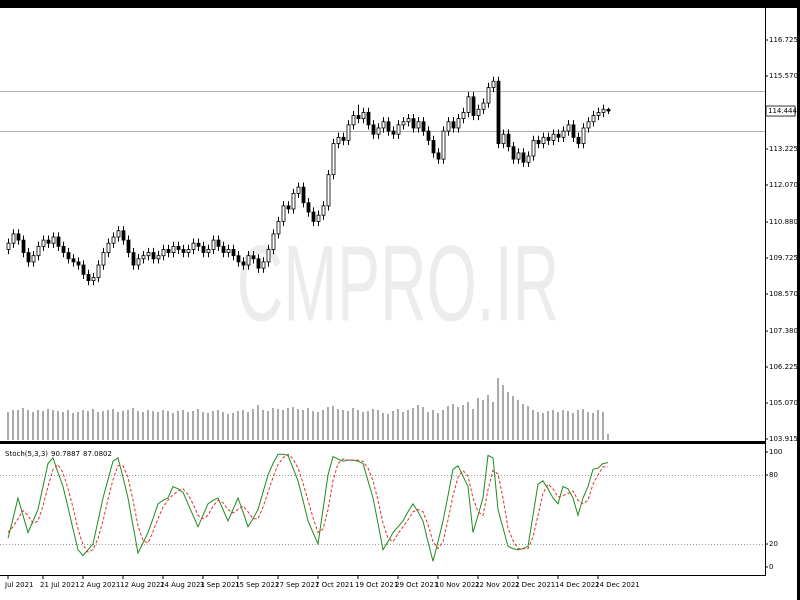  What do you see at coordinates (497, 585) in the screenshot?
I see `x-tick-label: 22 Nov 2021` at bounding box center [497, 585].